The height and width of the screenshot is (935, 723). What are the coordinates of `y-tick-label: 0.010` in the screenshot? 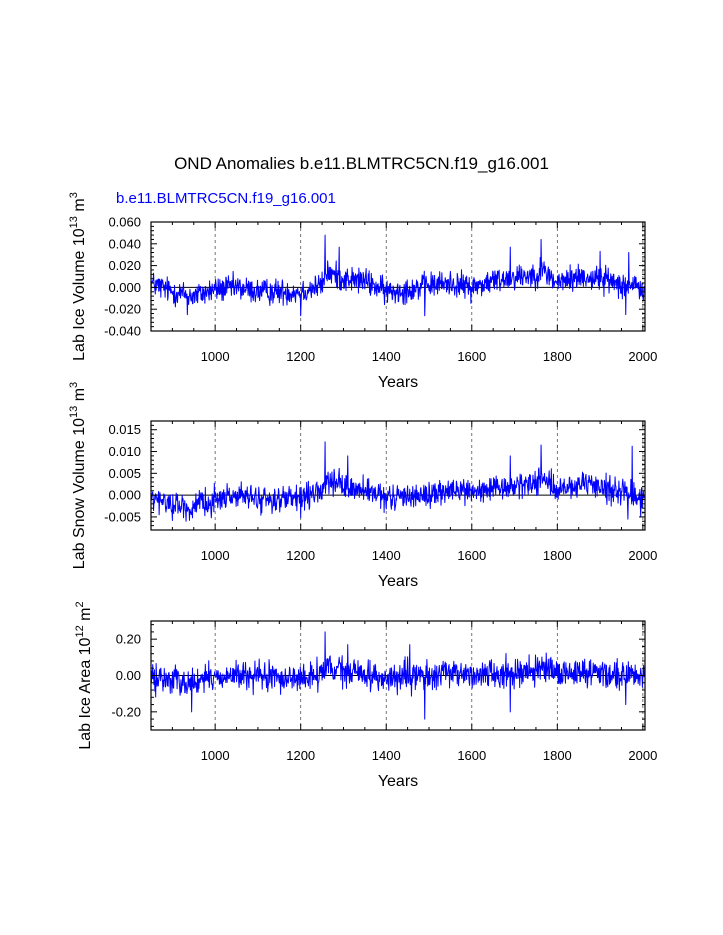 It's located at (124, 451).